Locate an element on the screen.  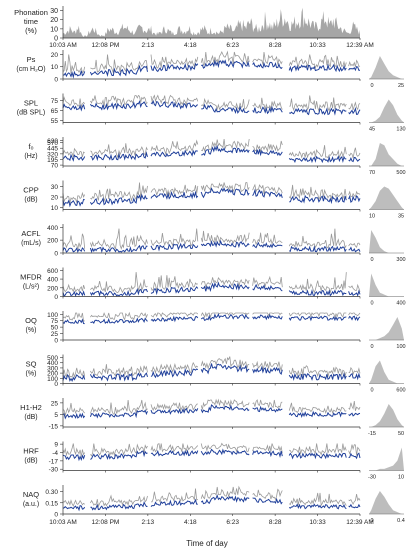
histogram-max-label: 400 is located at coordinates (400, 304).